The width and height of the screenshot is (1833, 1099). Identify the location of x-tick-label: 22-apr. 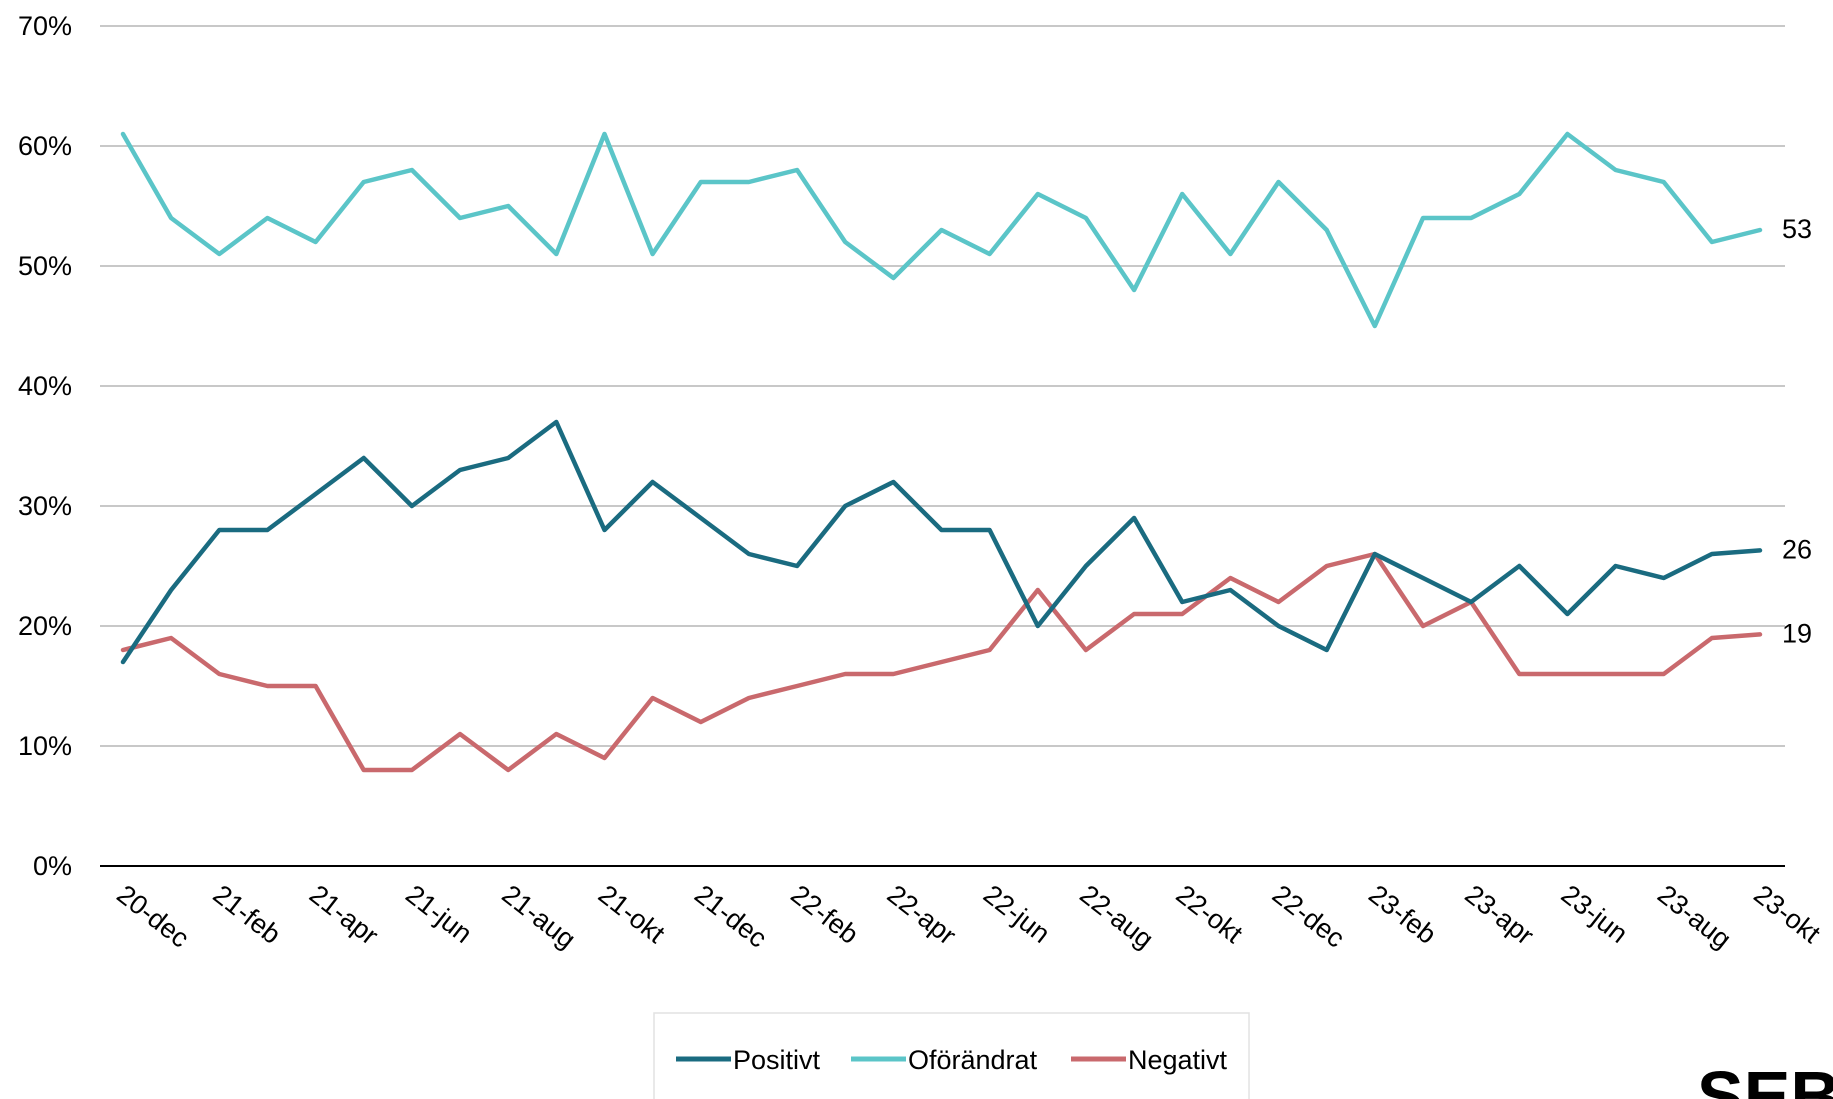
(922, 915).